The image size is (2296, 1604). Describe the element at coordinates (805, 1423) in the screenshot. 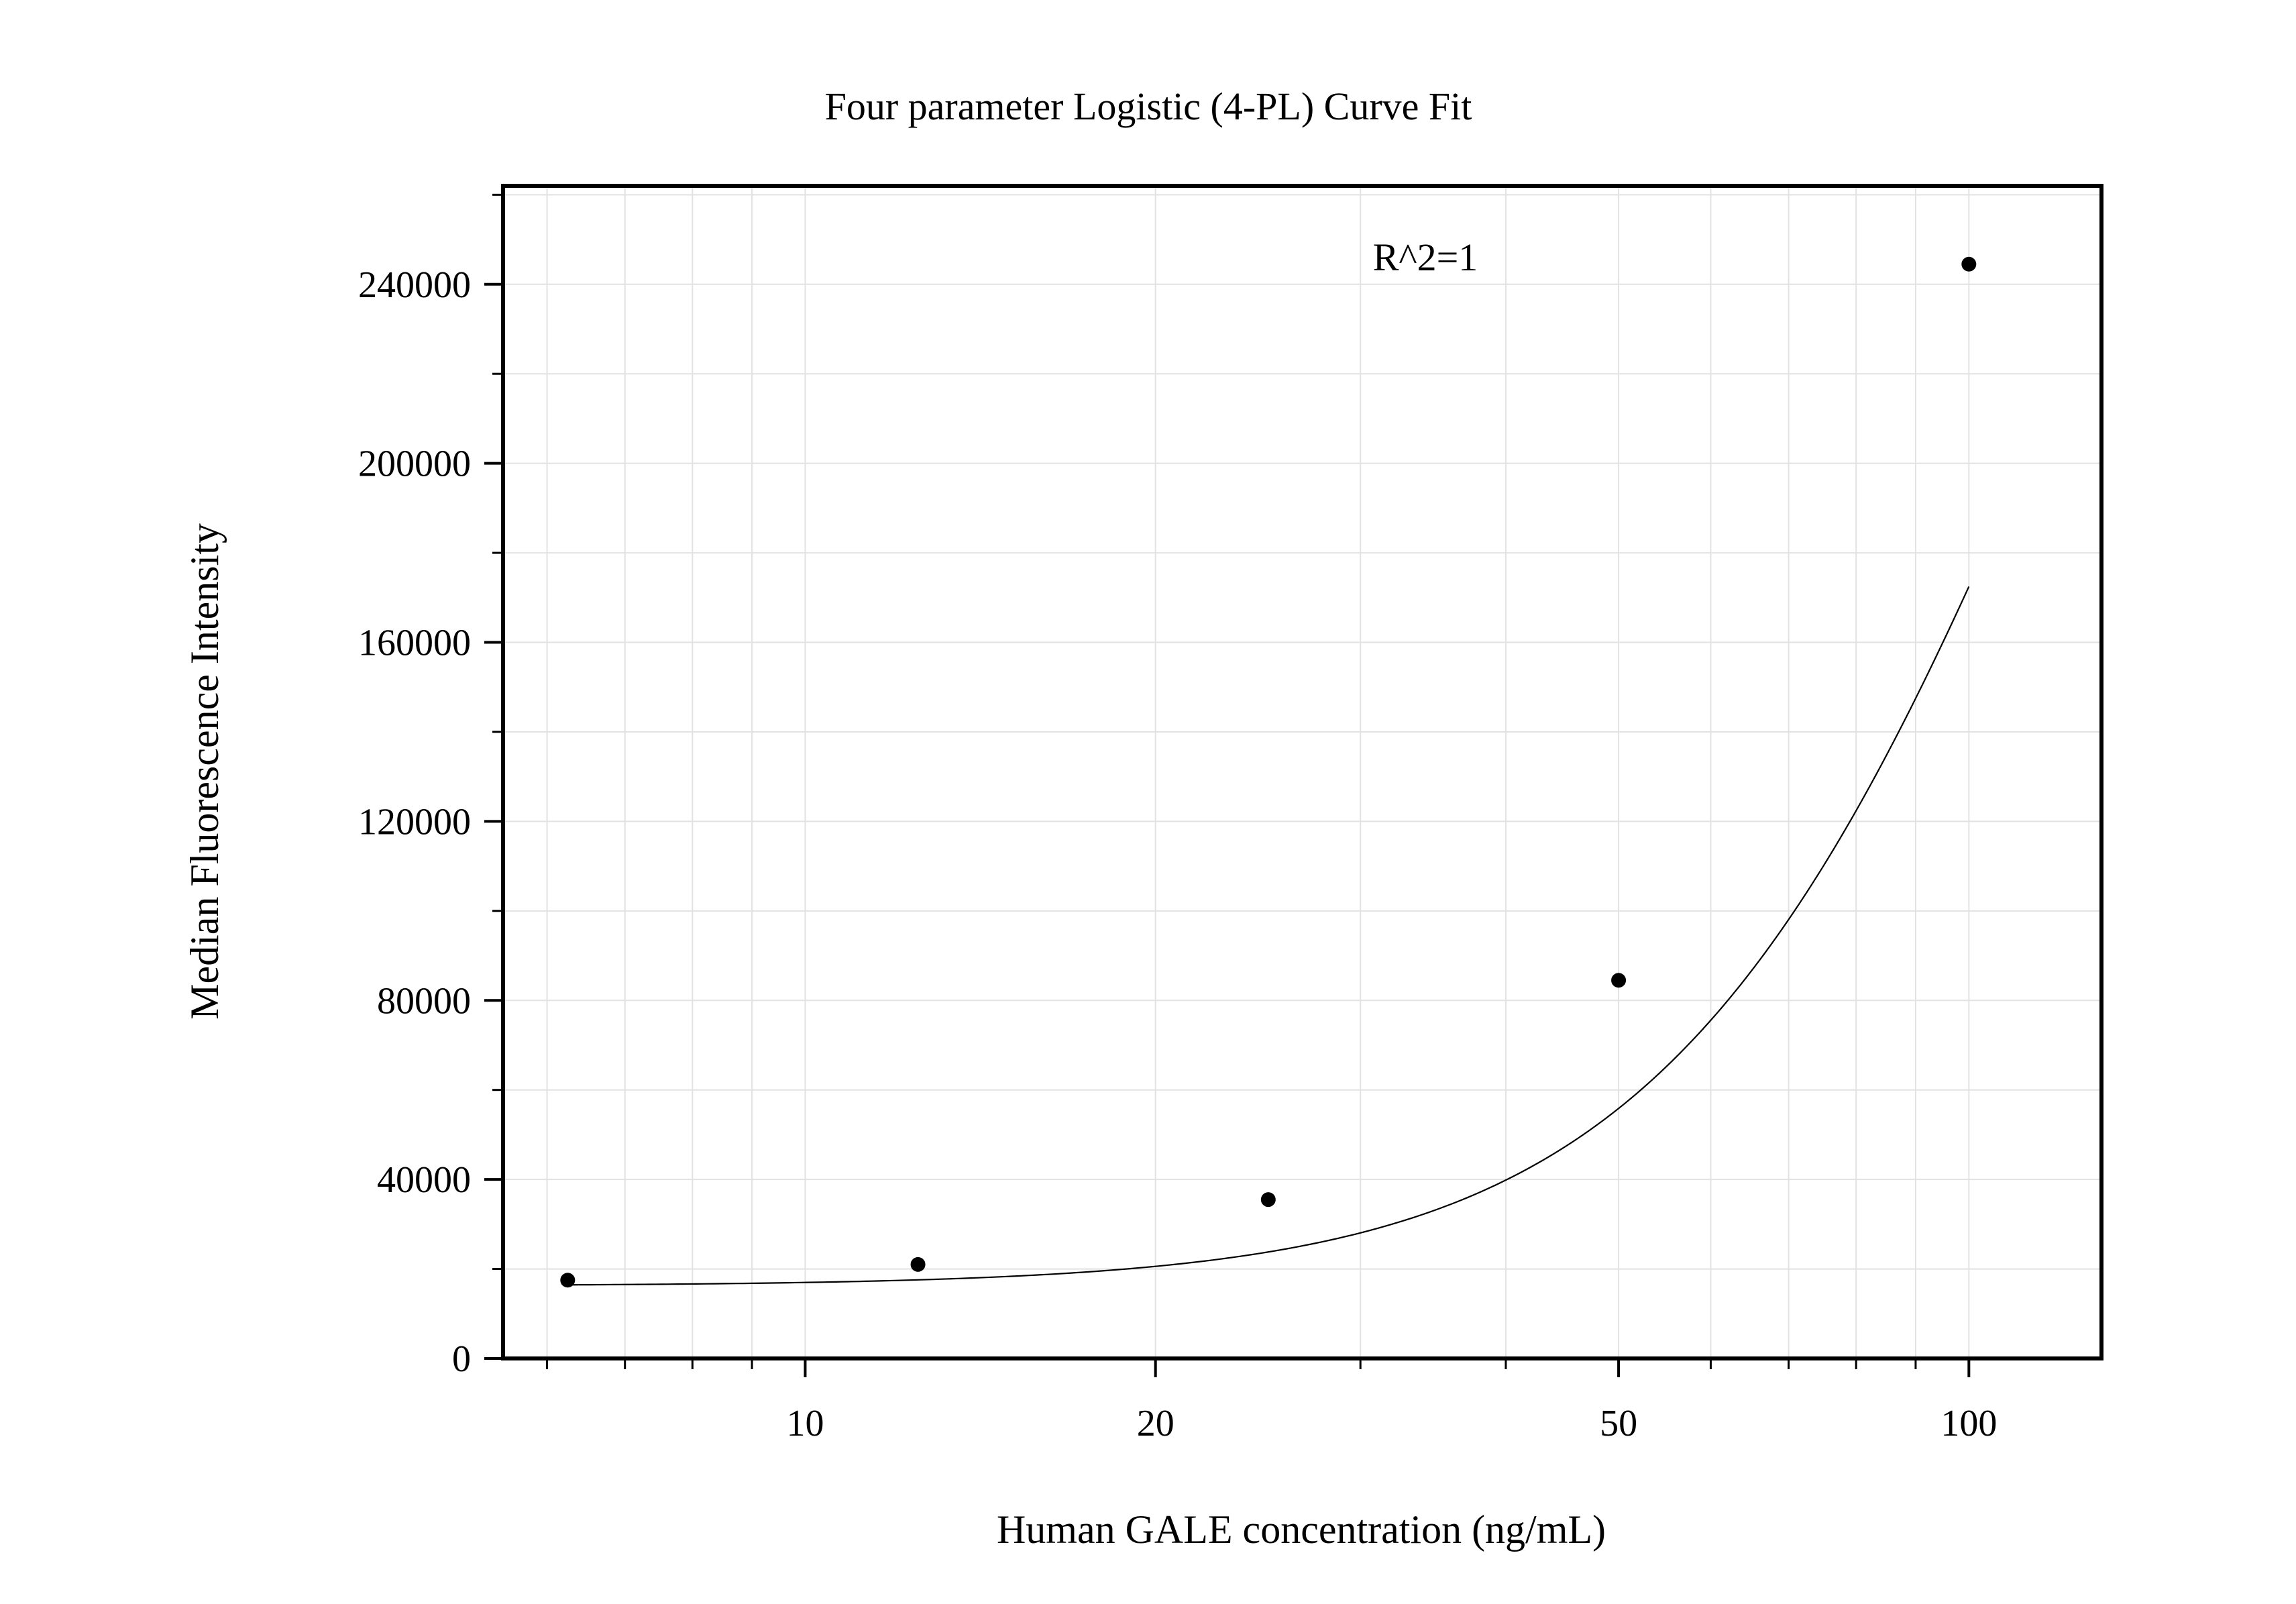

I see `x-tick-label: 10` at that location.